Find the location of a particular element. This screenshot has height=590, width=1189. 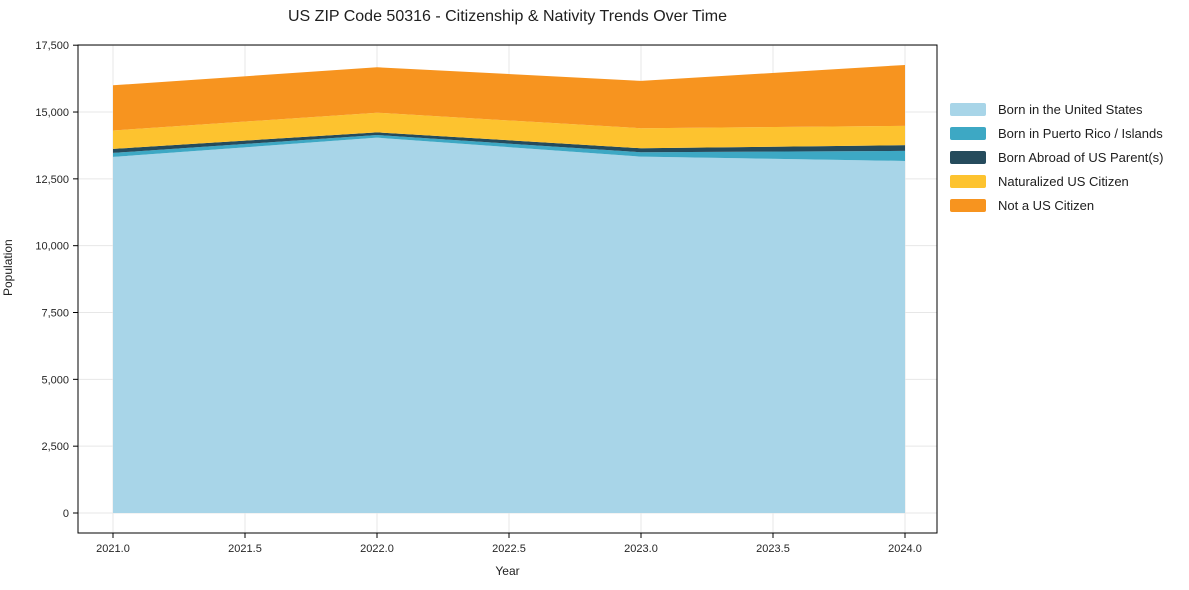

area-series-born-in-puerto-rico-islands is located at coordinates (509, 148).